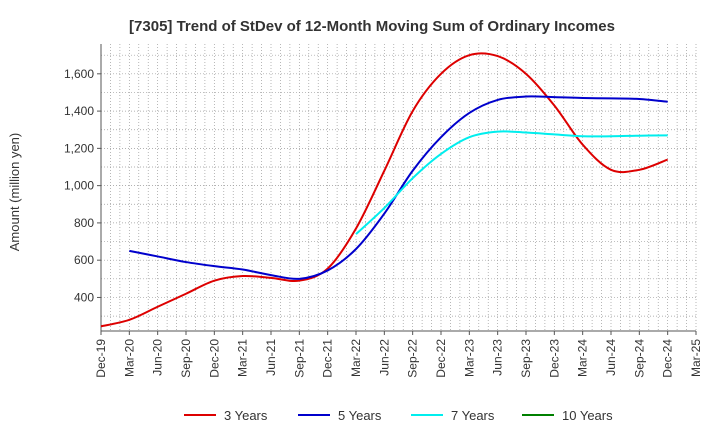  Describe the element at coordinates (526, 358) in the screenshot. I see `x-tick-label: Sep-23` at that location.